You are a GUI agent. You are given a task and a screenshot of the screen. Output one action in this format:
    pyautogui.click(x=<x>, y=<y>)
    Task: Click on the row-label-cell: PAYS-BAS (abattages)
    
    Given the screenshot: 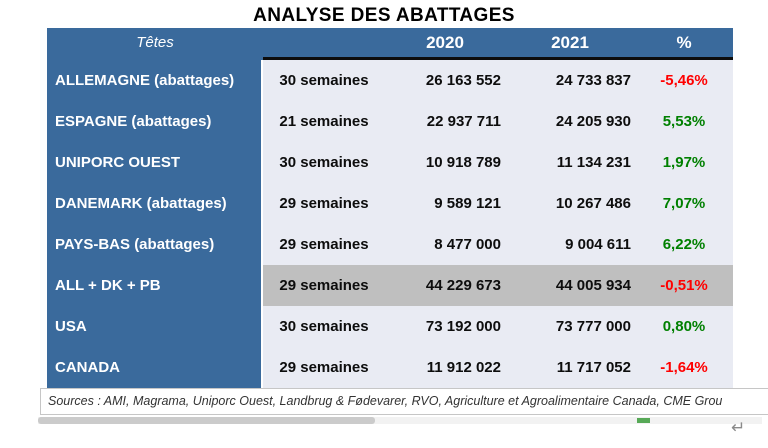 What is the action you would take?
    pyautogui.click(x=155, y=244)
    